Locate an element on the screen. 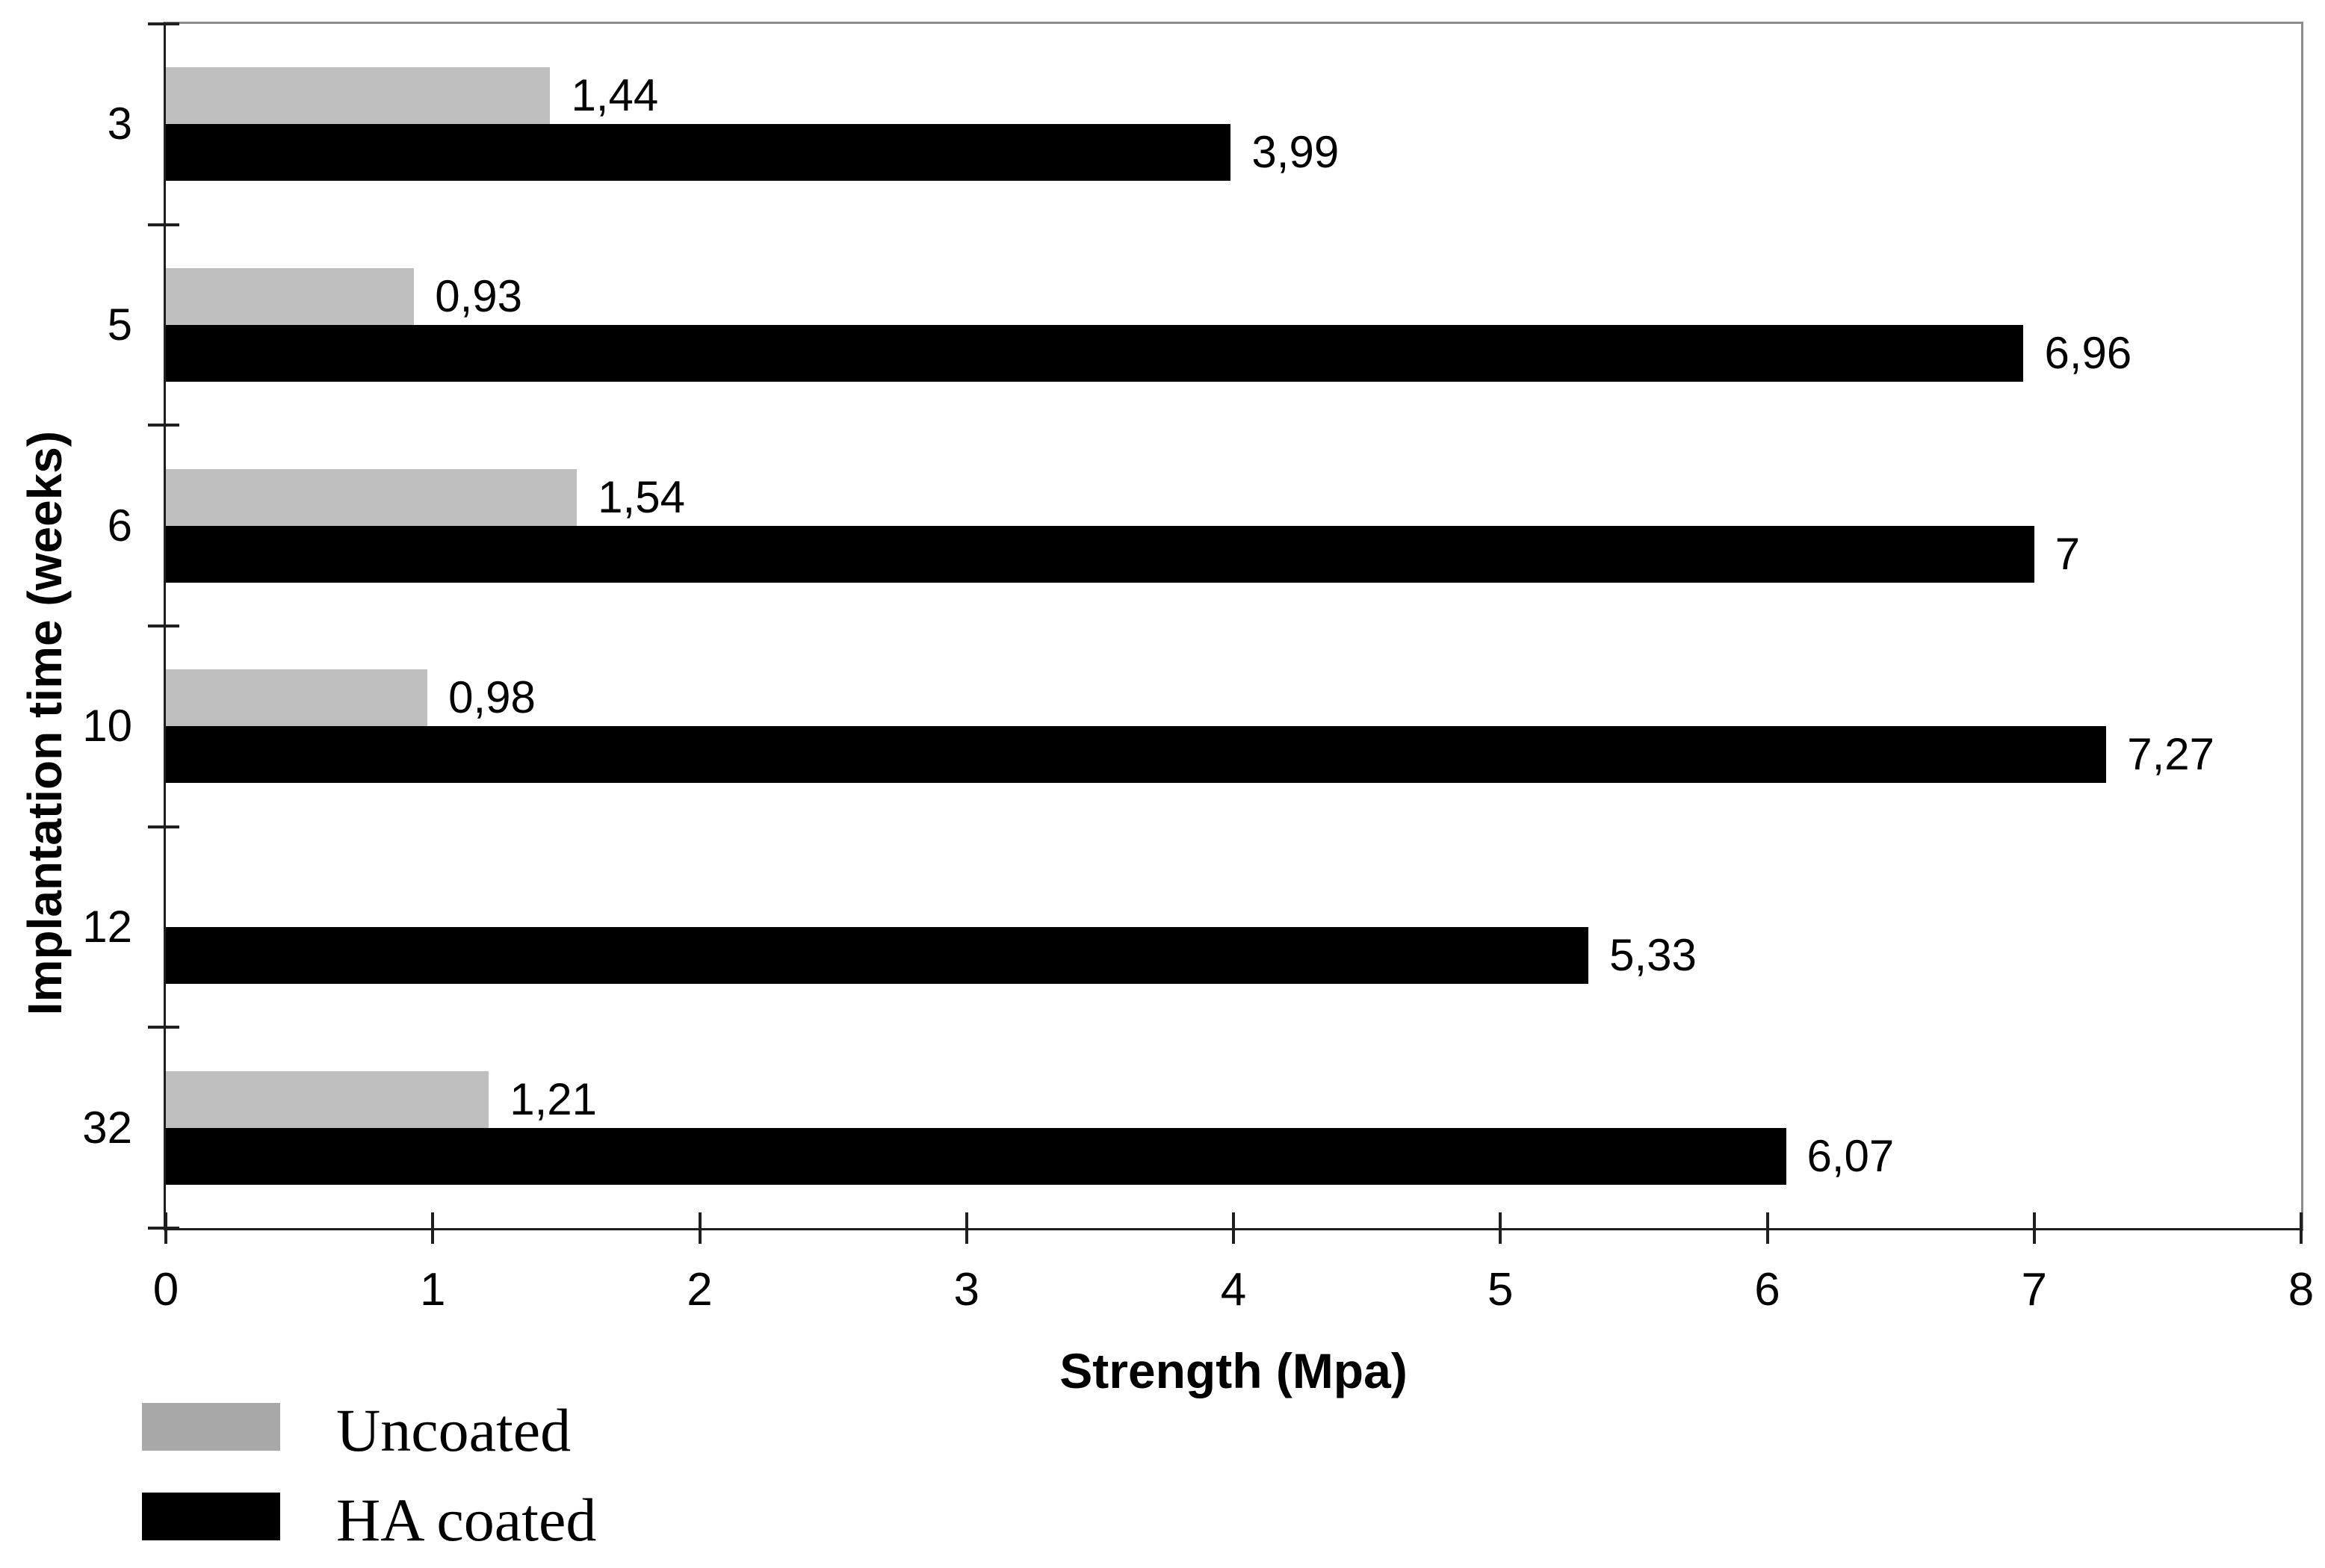 This screenshot has width=2325, height=1568. category-band-12: 5,33 is located at coordinates (1233, 927).